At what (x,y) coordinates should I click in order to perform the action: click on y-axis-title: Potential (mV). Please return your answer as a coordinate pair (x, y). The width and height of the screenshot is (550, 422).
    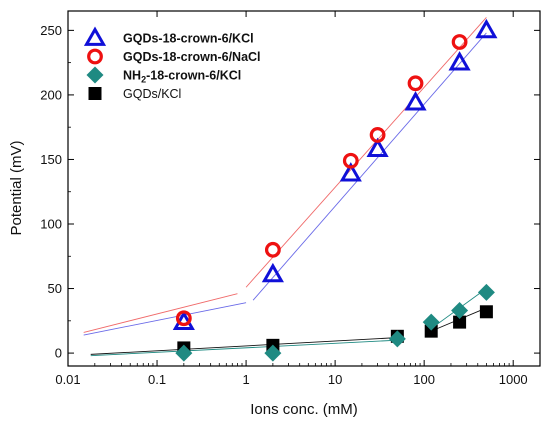
    Looking at the image, I should click on (16, 187).